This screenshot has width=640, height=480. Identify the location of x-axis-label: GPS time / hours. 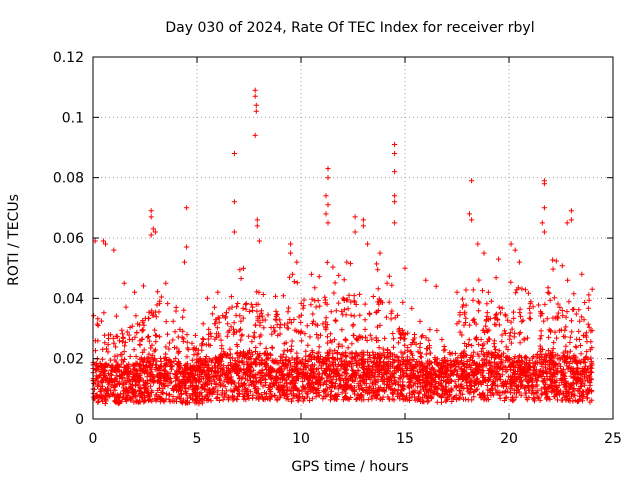
(349, 467).